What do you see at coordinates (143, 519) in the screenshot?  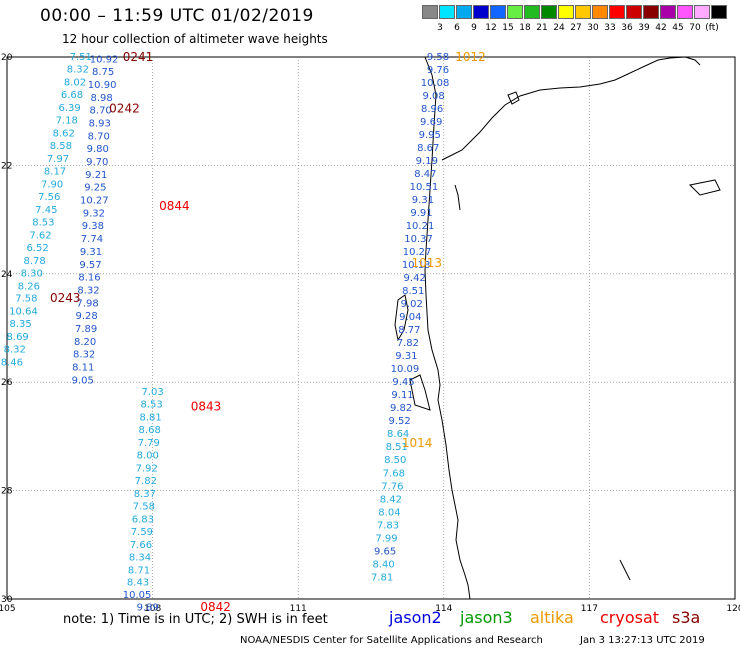 I see `wave-height-value: 6.83` at bounding box center [143, 519].